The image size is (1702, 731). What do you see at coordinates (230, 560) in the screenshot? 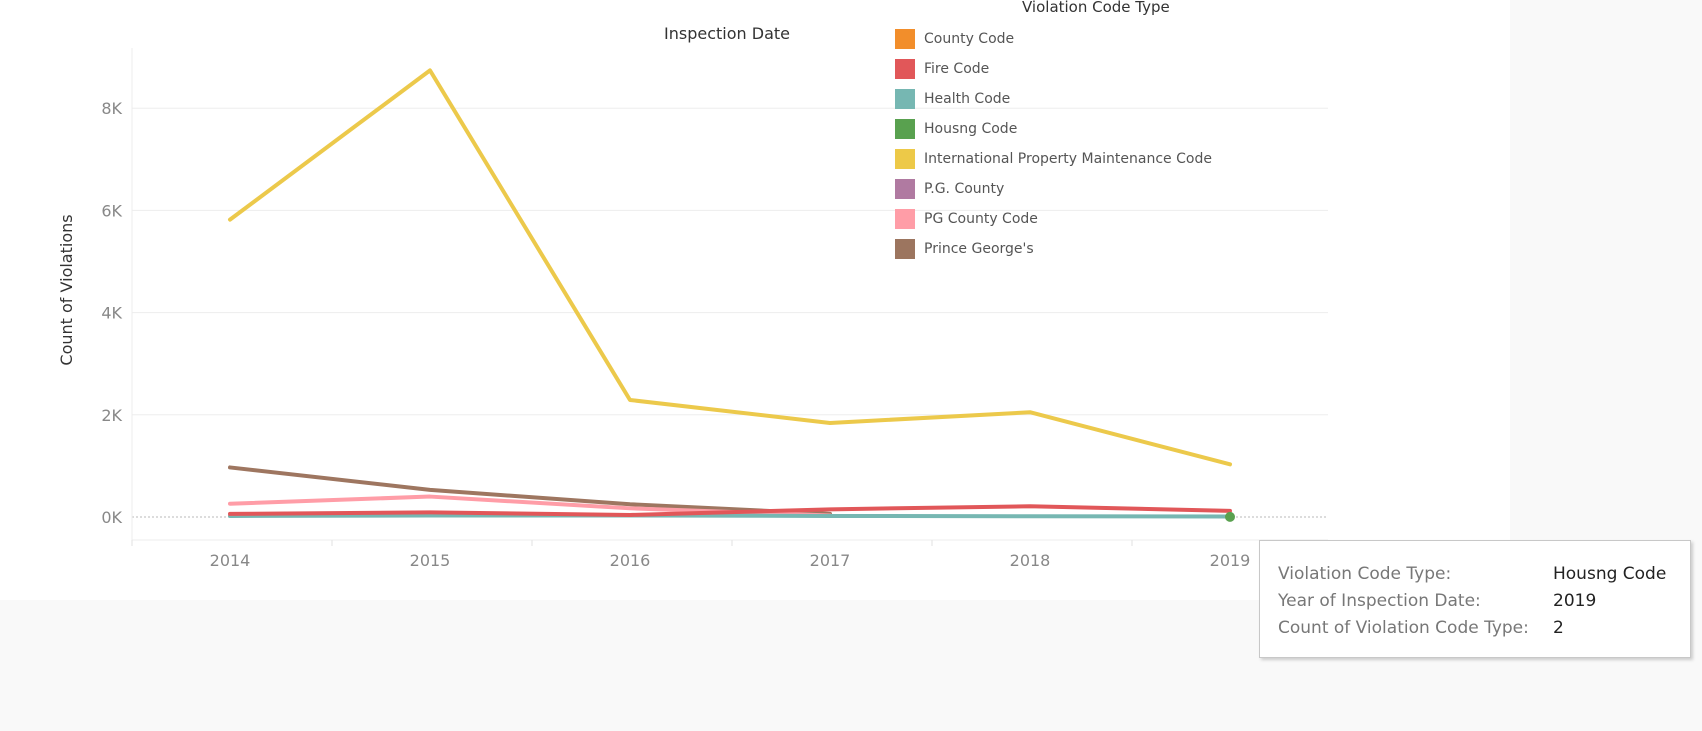
I see `x-tick-label: 2014` at bounding box center [230, 560].